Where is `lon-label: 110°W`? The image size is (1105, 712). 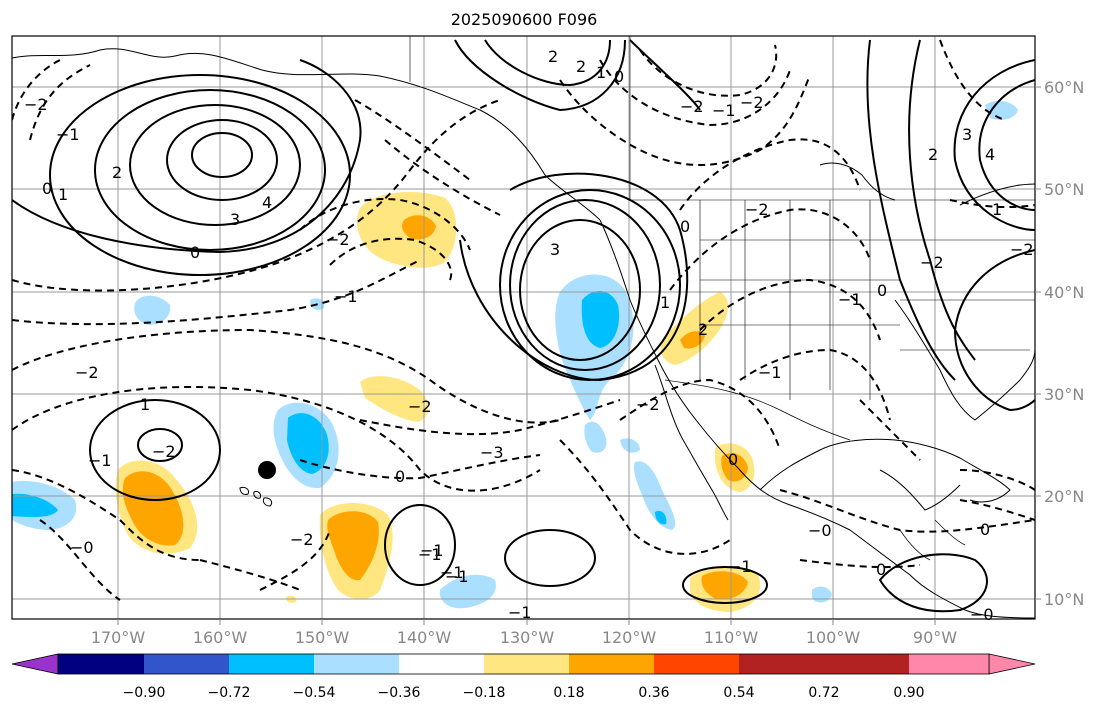 lon-label: 110°W is located at coordinates (731, 637).